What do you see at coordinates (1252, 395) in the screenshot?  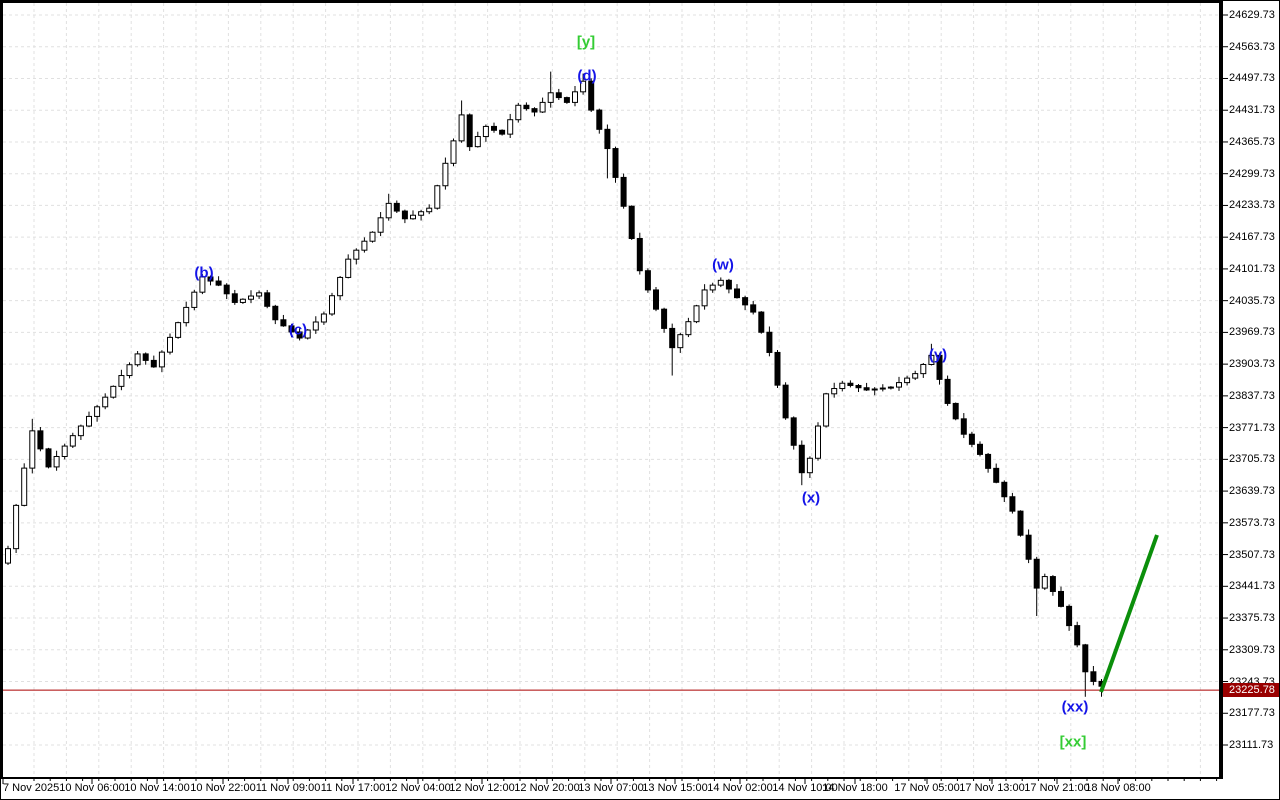 I see `y-axis-label: 23837.73` at bounding box center [1252, 395].